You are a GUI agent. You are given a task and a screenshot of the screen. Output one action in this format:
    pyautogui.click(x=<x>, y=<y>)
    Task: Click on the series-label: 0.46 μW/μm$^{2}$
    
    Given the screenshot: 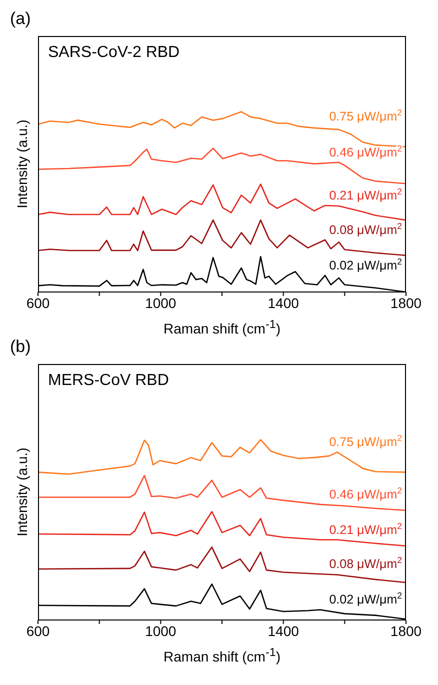 What is the action you would take?
    pyautogui.click(x=365, y=493)
    